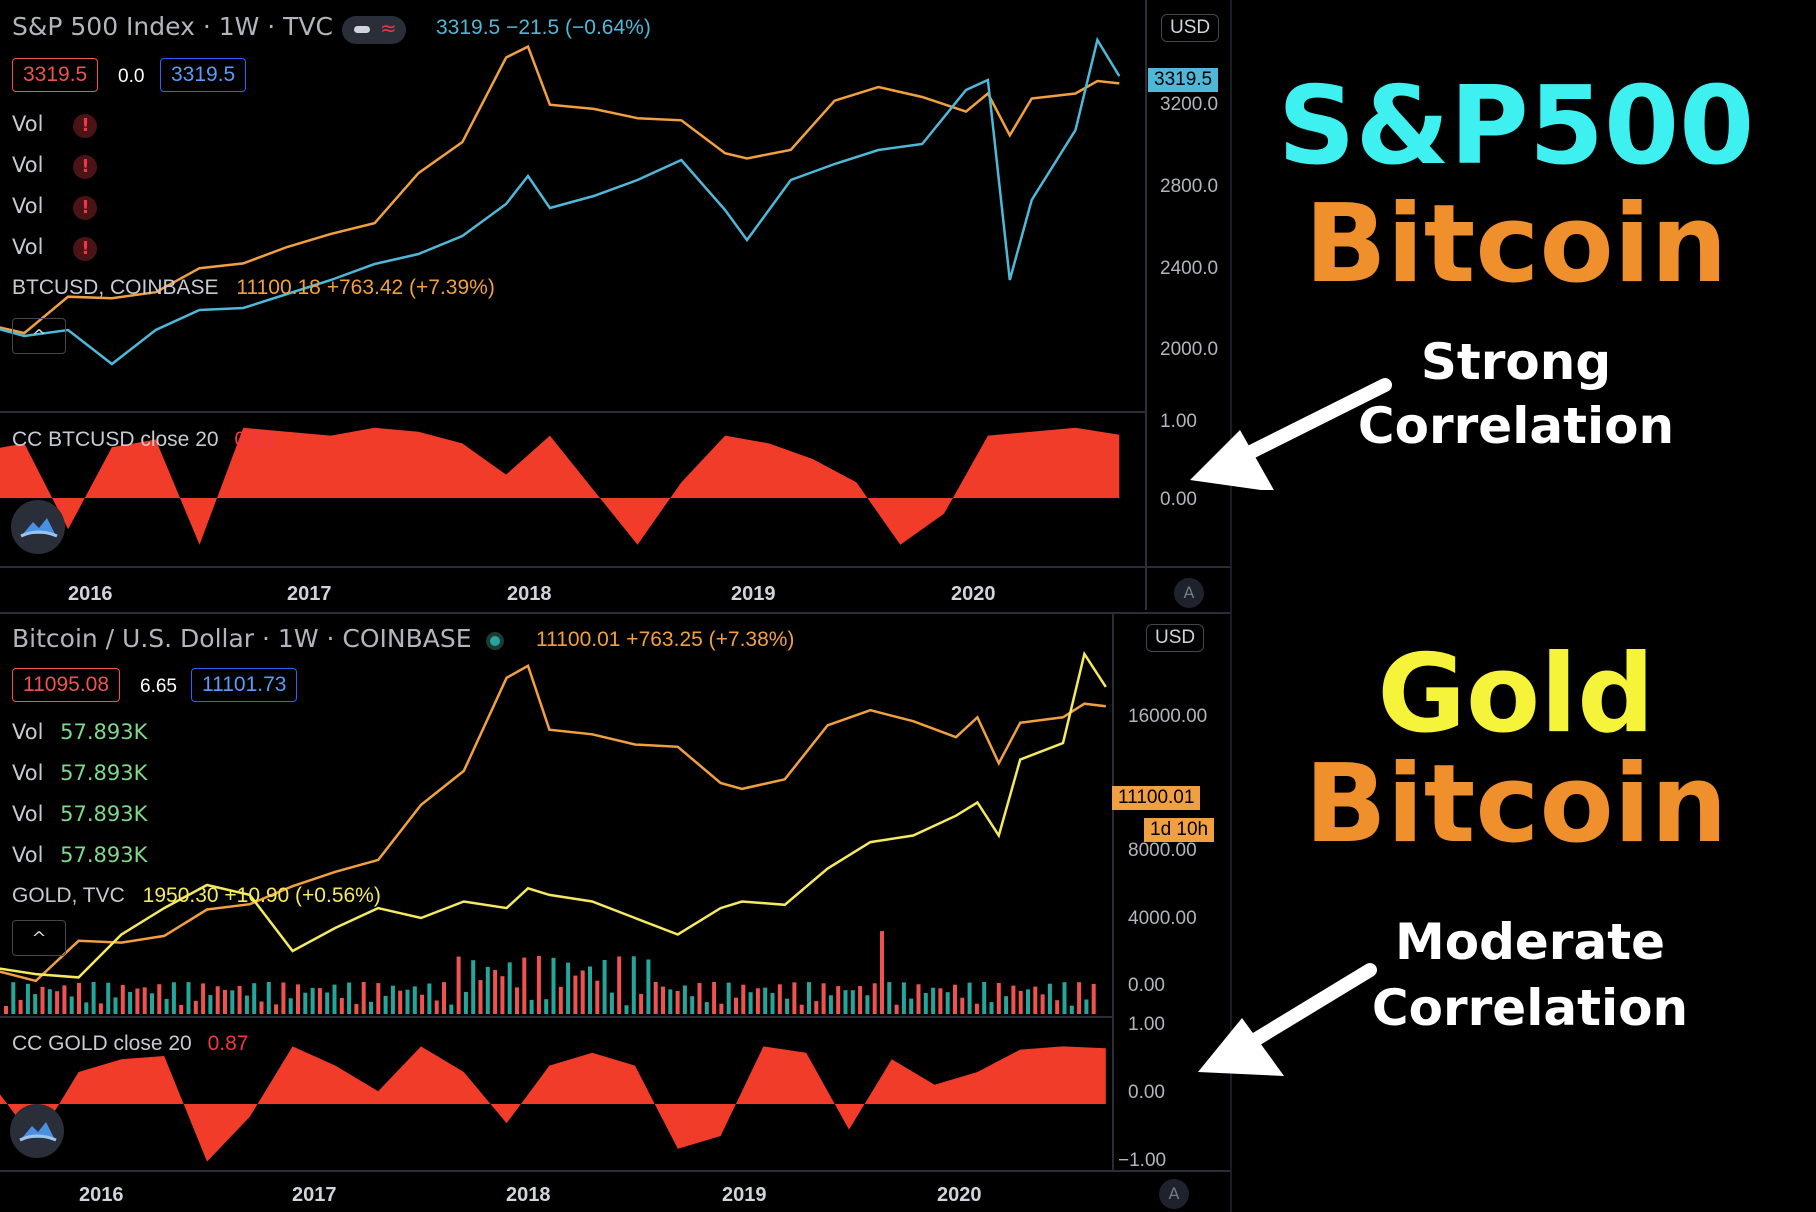 The image size is (1816, 1212). Describe the element at coordinates (1162, 850) in the screenshot. I see `bottom-price-tick: 8000.00` at that location.